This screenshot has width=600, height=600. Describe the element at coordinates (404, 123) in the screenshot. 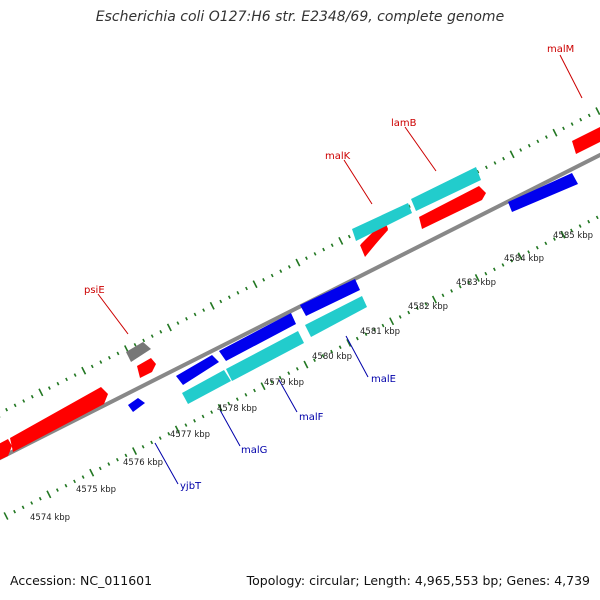

I see `gene-label-lamB: lamB` at that location.